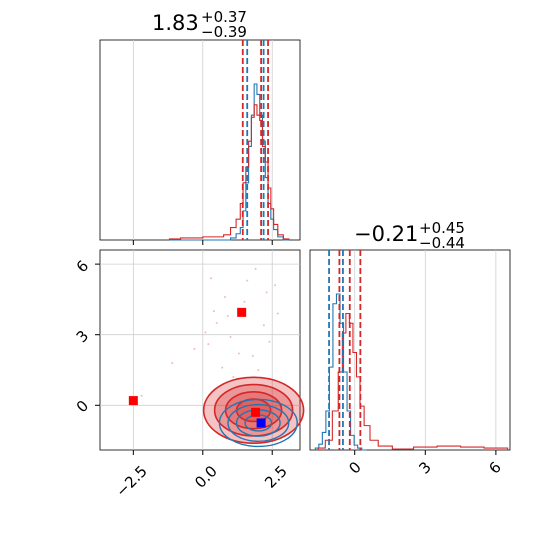  I want to click on histogram-x-title-sub: −0.39, so click(224, 32).